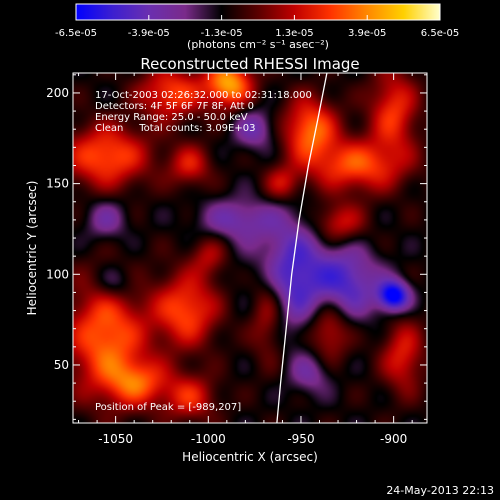  I want to click on annotation-clean-counts: Clean Total counts: 3.09E+03, so click(175, 128).